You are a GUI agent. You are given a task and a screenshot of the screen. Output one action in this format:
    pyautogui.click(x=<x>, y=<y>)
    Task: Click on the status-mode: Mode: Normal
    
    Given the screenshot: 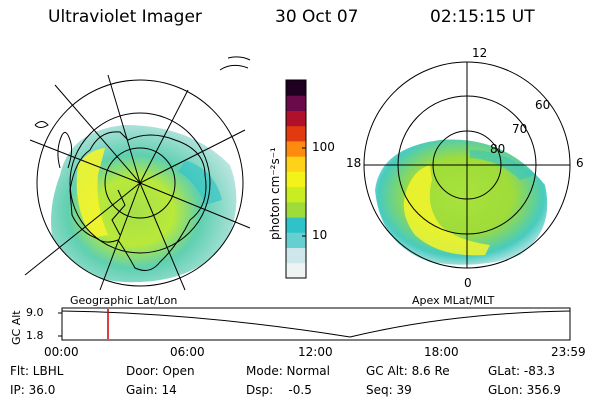 What is the action you would take?
    pyautogui.click(x=288, y=371)
    